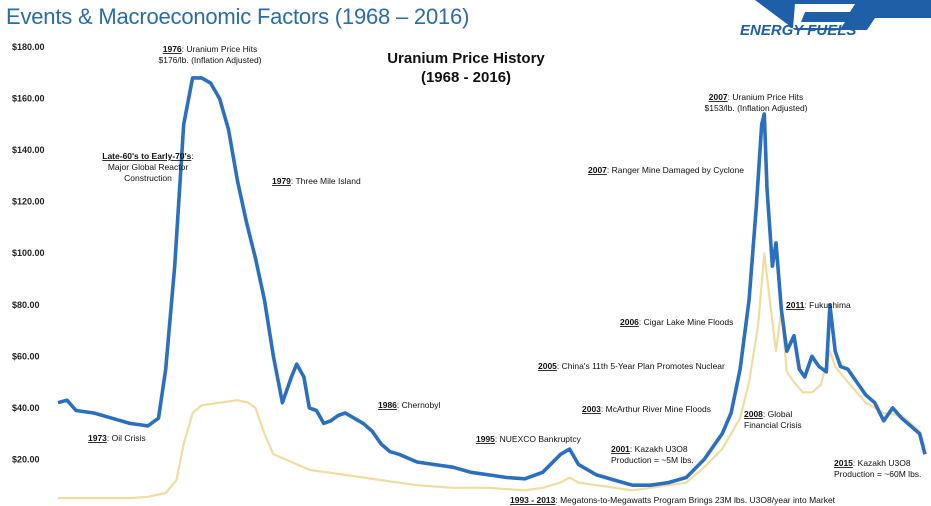 The image size is (931, 506). Describe the element at coordinates (28, 202) in the screenshot. I see `y-tick-label: $120.00` at that location.